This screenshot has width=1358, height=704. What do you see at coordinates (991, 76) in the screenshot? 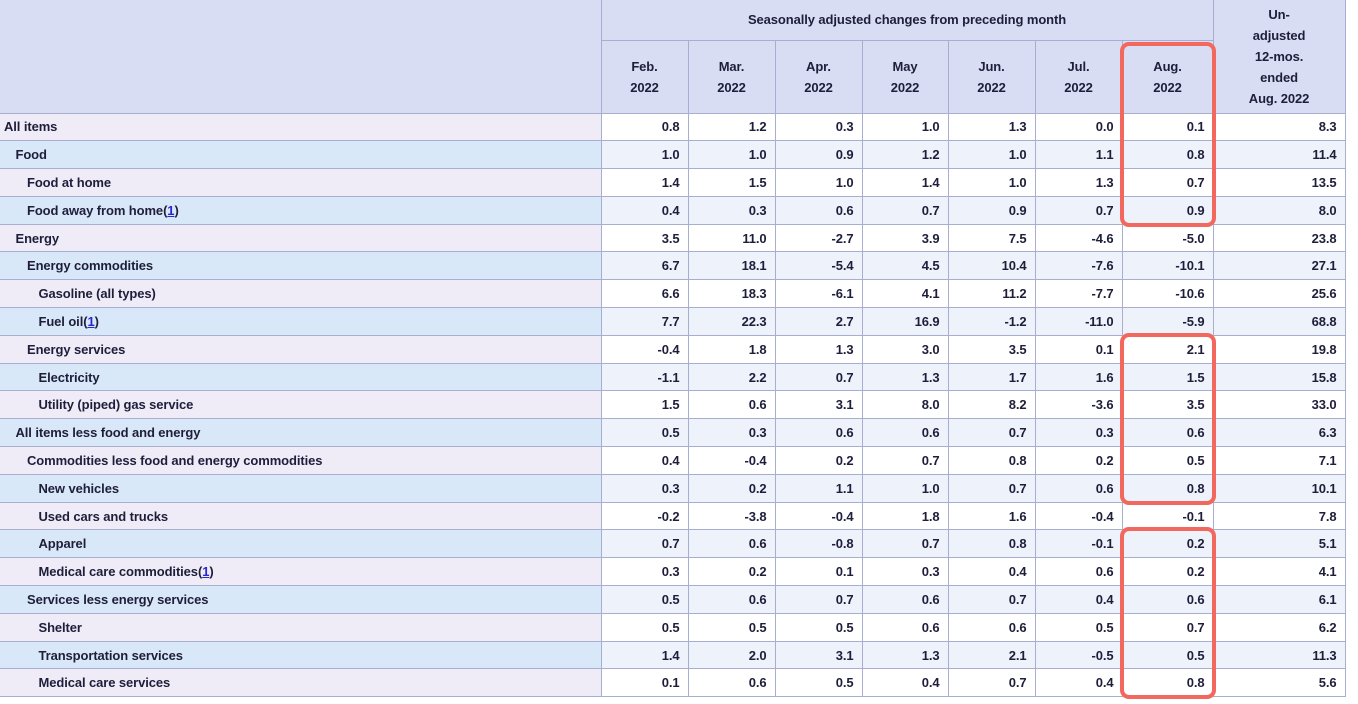
I see `column-header-jun-2022: Jun. 2022` at bounding box center [991, 76].